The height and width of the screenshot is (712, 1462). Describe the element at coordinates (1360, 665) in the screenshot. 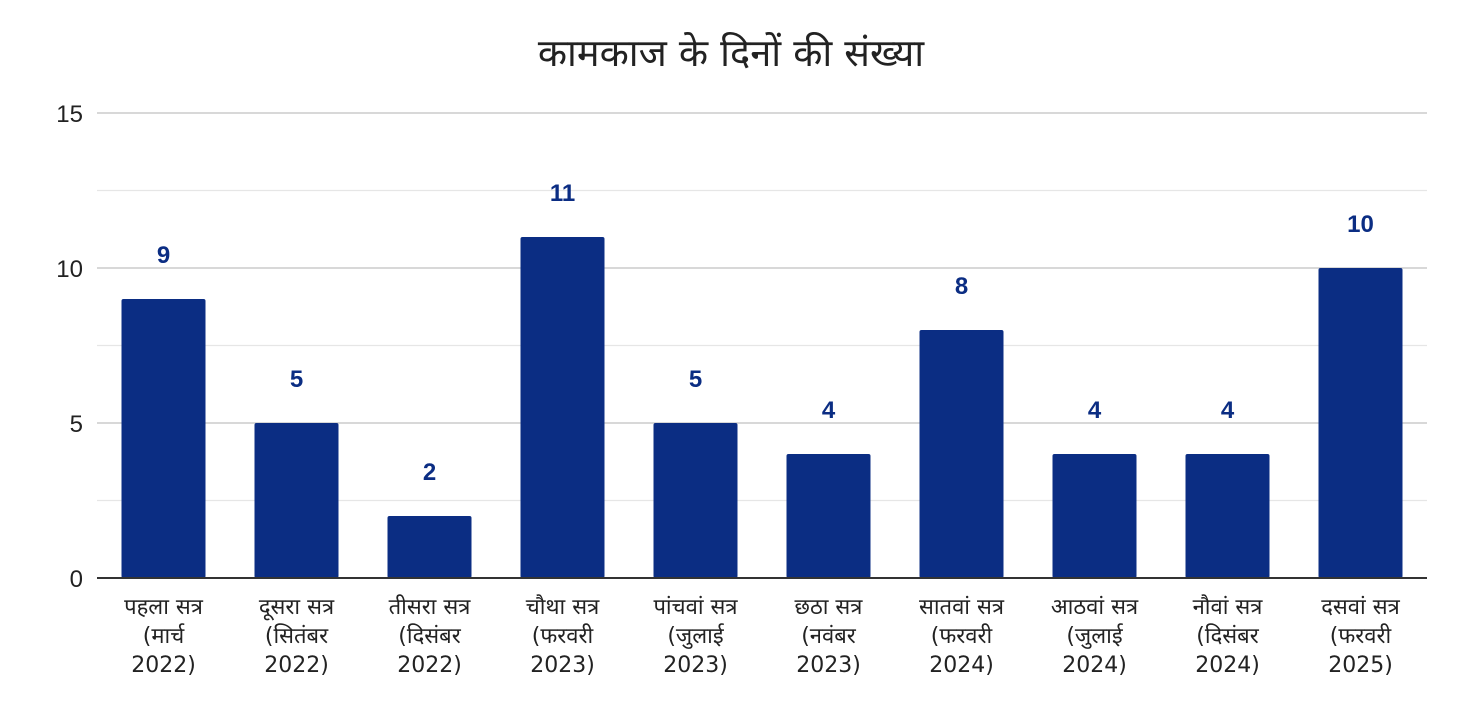

I see `x-tick-label: 2025)` at that location.